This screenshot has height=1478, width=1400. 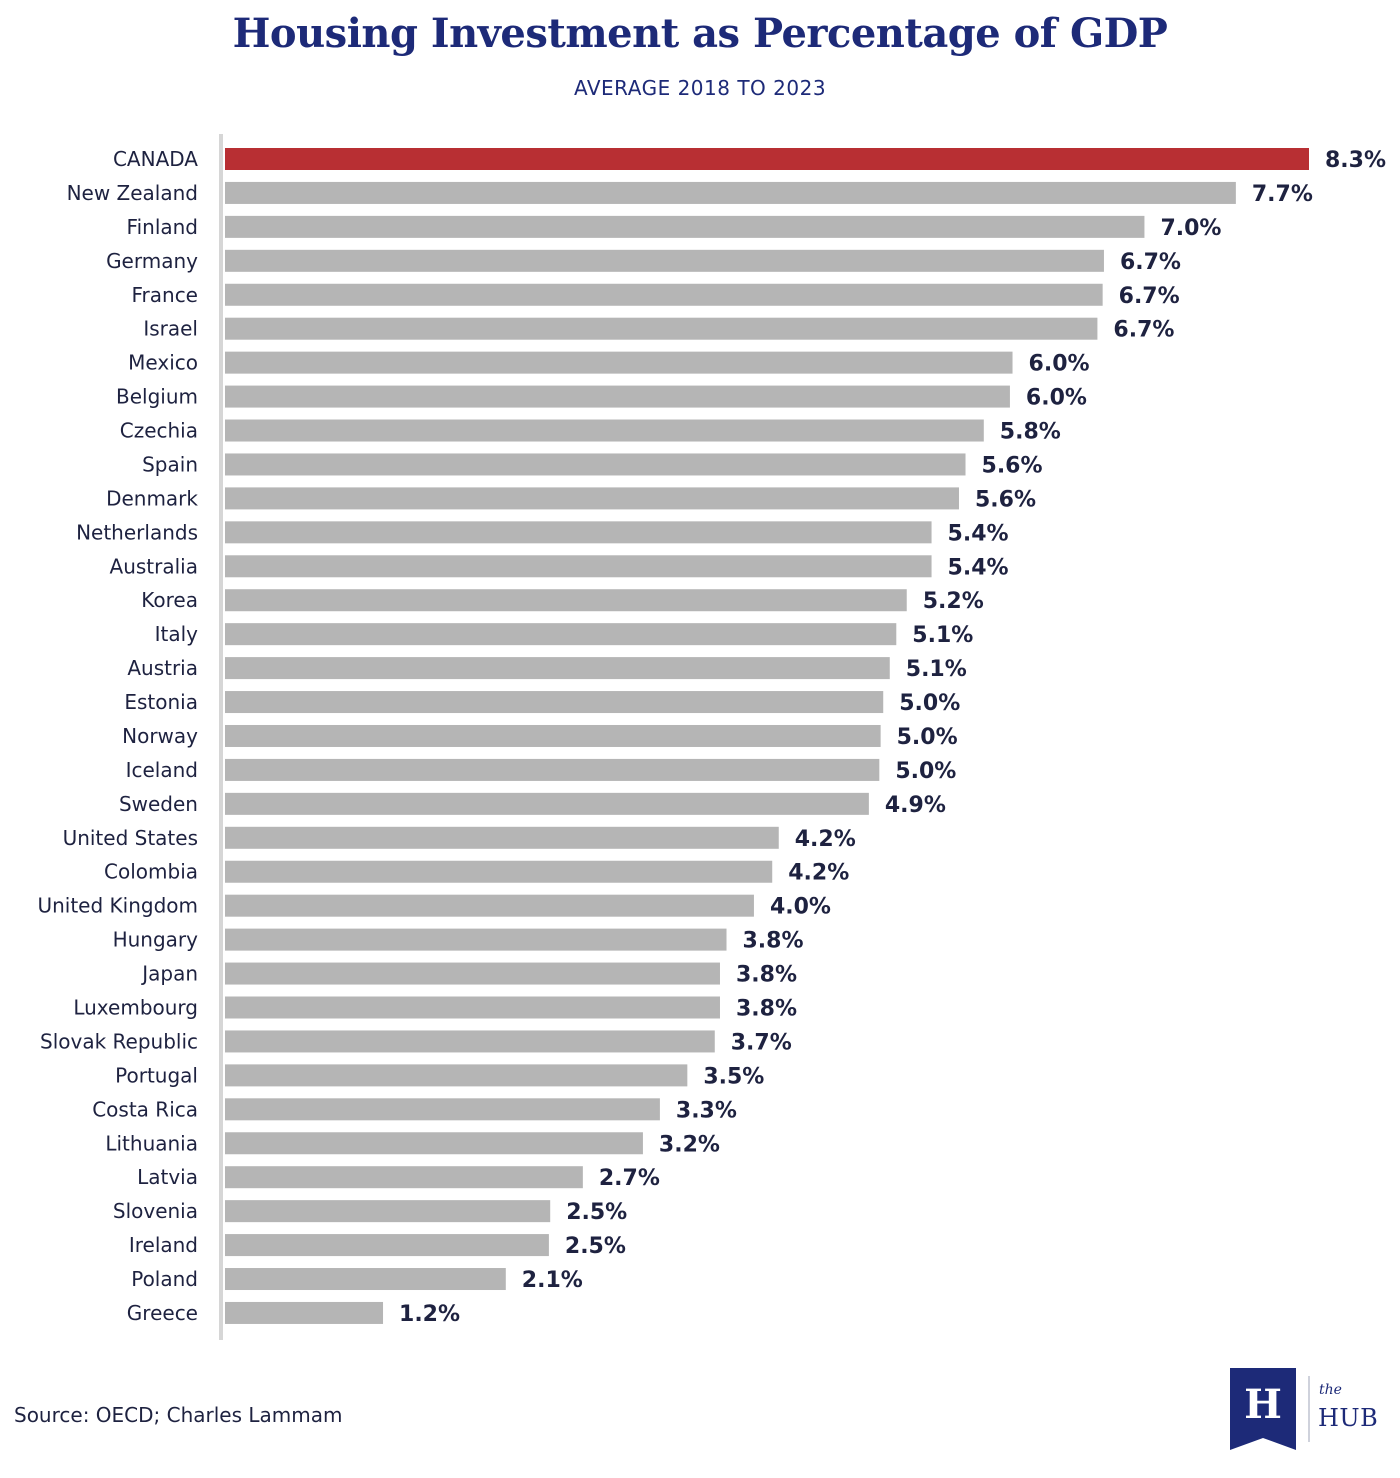 What do you see at coordinates (1030, 432) in the screenshot?
I see `value-label: 5.8%` at bounding box center [1030, 432].